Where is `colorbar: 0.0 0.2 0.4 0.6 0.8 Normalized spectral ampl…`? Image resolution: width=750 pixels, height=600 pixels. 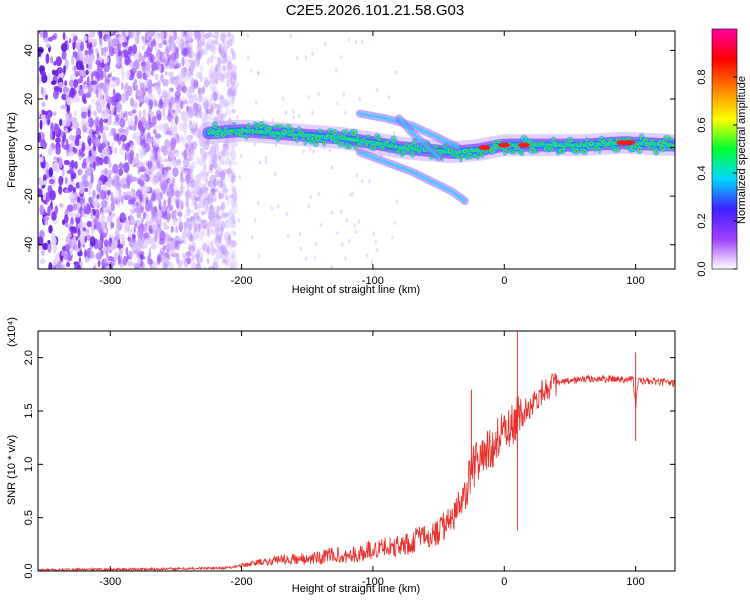 colorbar: 0.0 0.2 0.4 0.6 0.8 Normalized spectral ampl… is located at coordinates (722, 152).